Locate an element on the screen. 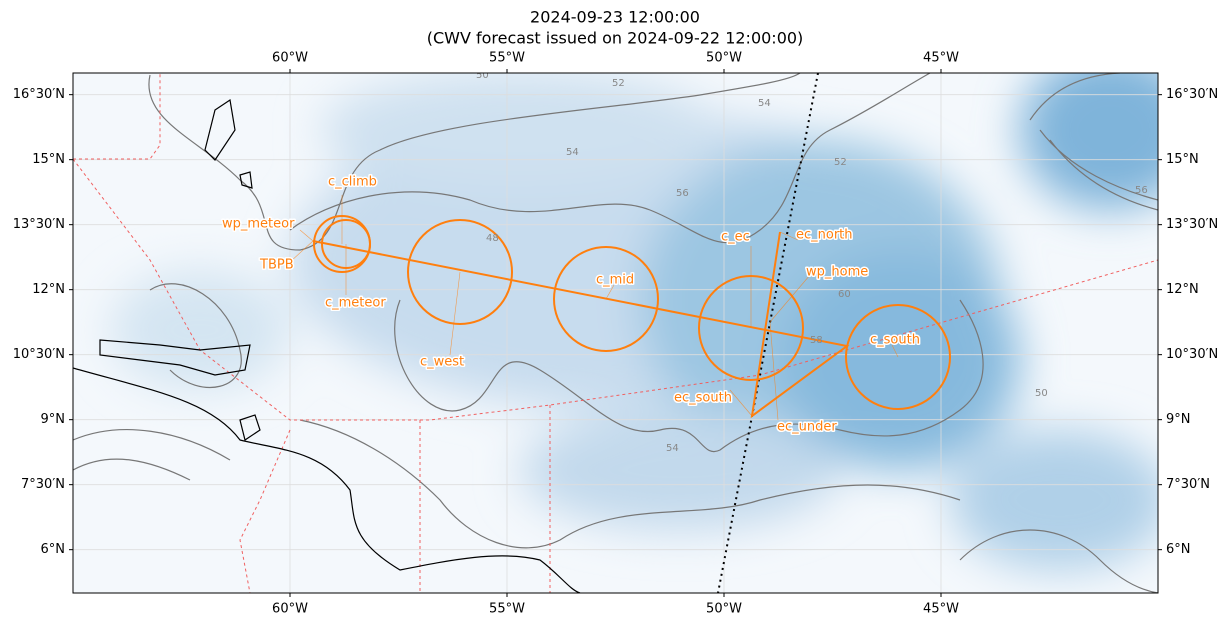 The image size is (1230, 625). circle-west is located at coordinates (460, 272).